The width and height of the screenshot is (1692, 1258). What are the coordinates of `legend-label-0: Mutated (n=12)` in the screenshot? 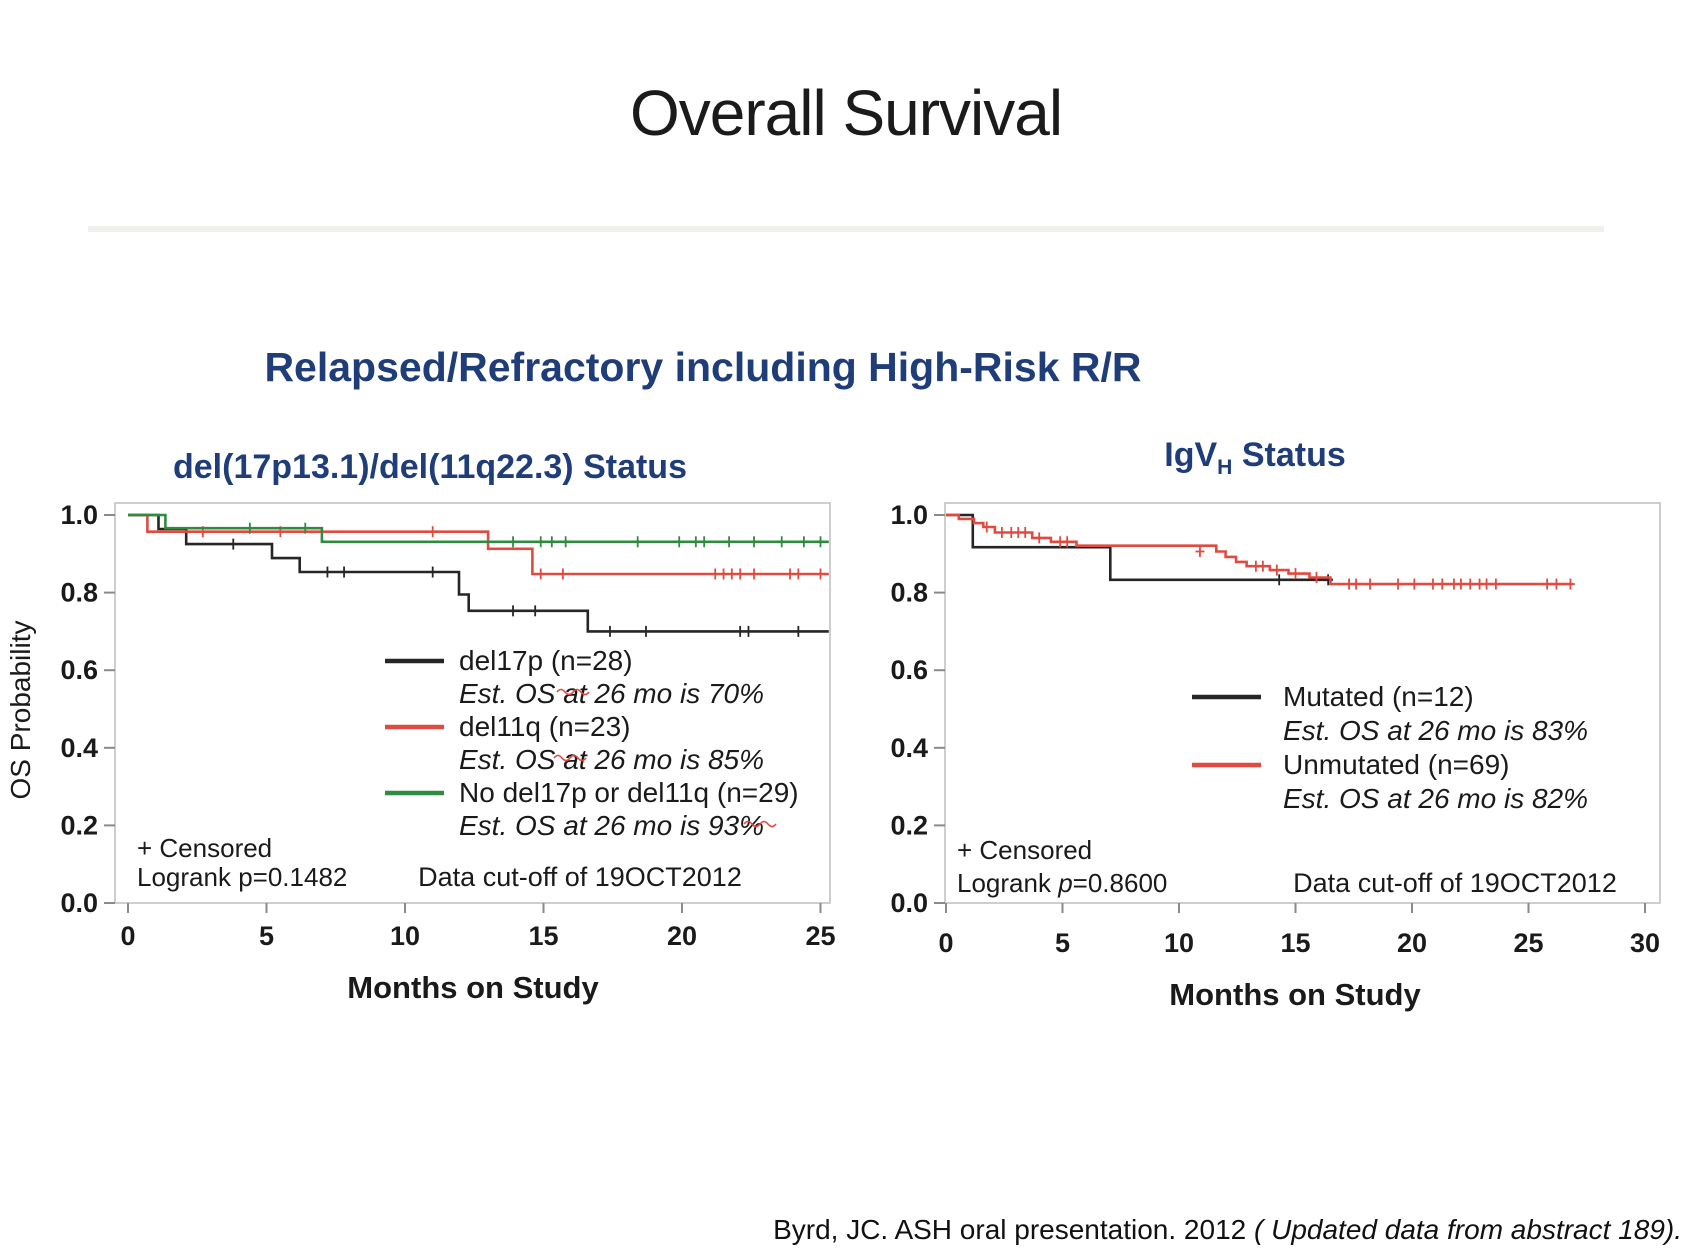 It's located at (1378, 696).